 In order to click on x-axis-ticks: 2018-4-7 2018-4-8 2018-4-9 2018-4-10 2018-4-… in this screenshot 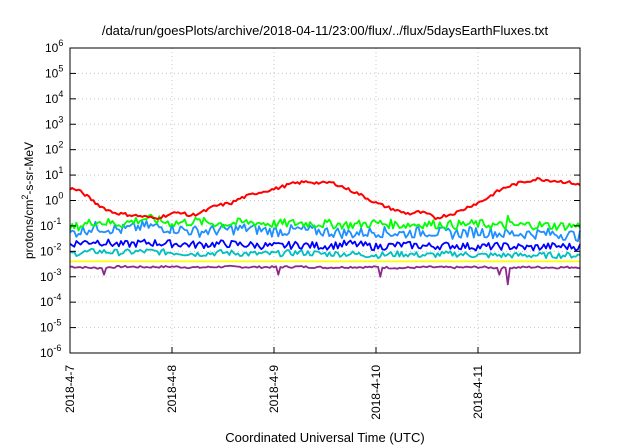, I will do `click(274, 383)`.